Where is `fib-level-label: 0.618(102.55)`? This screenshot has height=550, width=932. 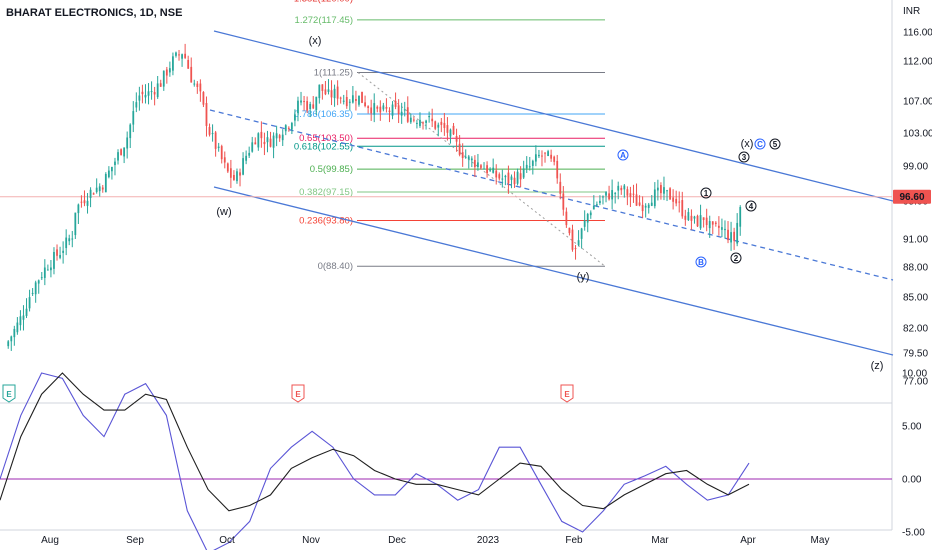 fib-level-label: 0.618(102.55) is located at coordinates (323, 146).